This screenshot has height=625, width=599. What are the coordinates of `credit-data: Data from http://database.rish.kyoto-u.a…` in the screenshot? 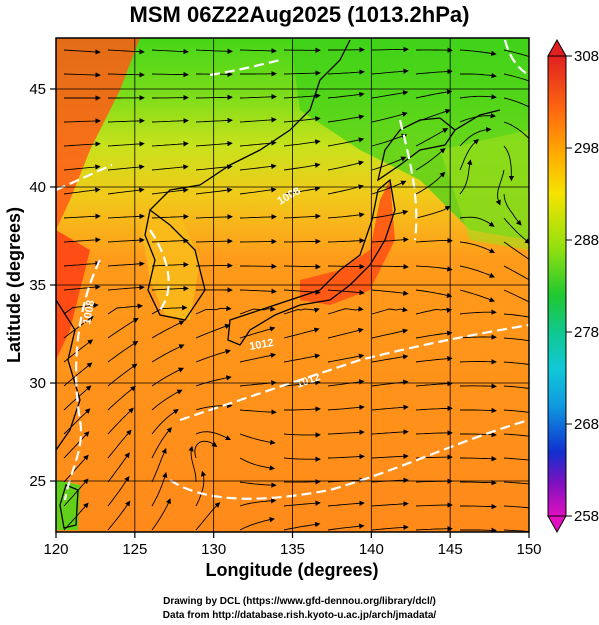 It's located at (299, 615).